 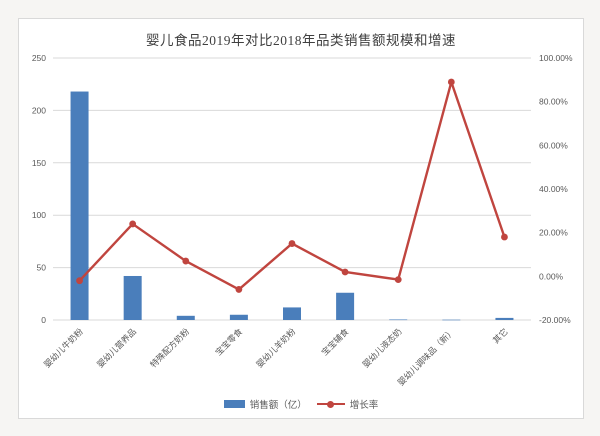 I want to click on left-axis-tick-label: 150, so click(x=39, y=163).